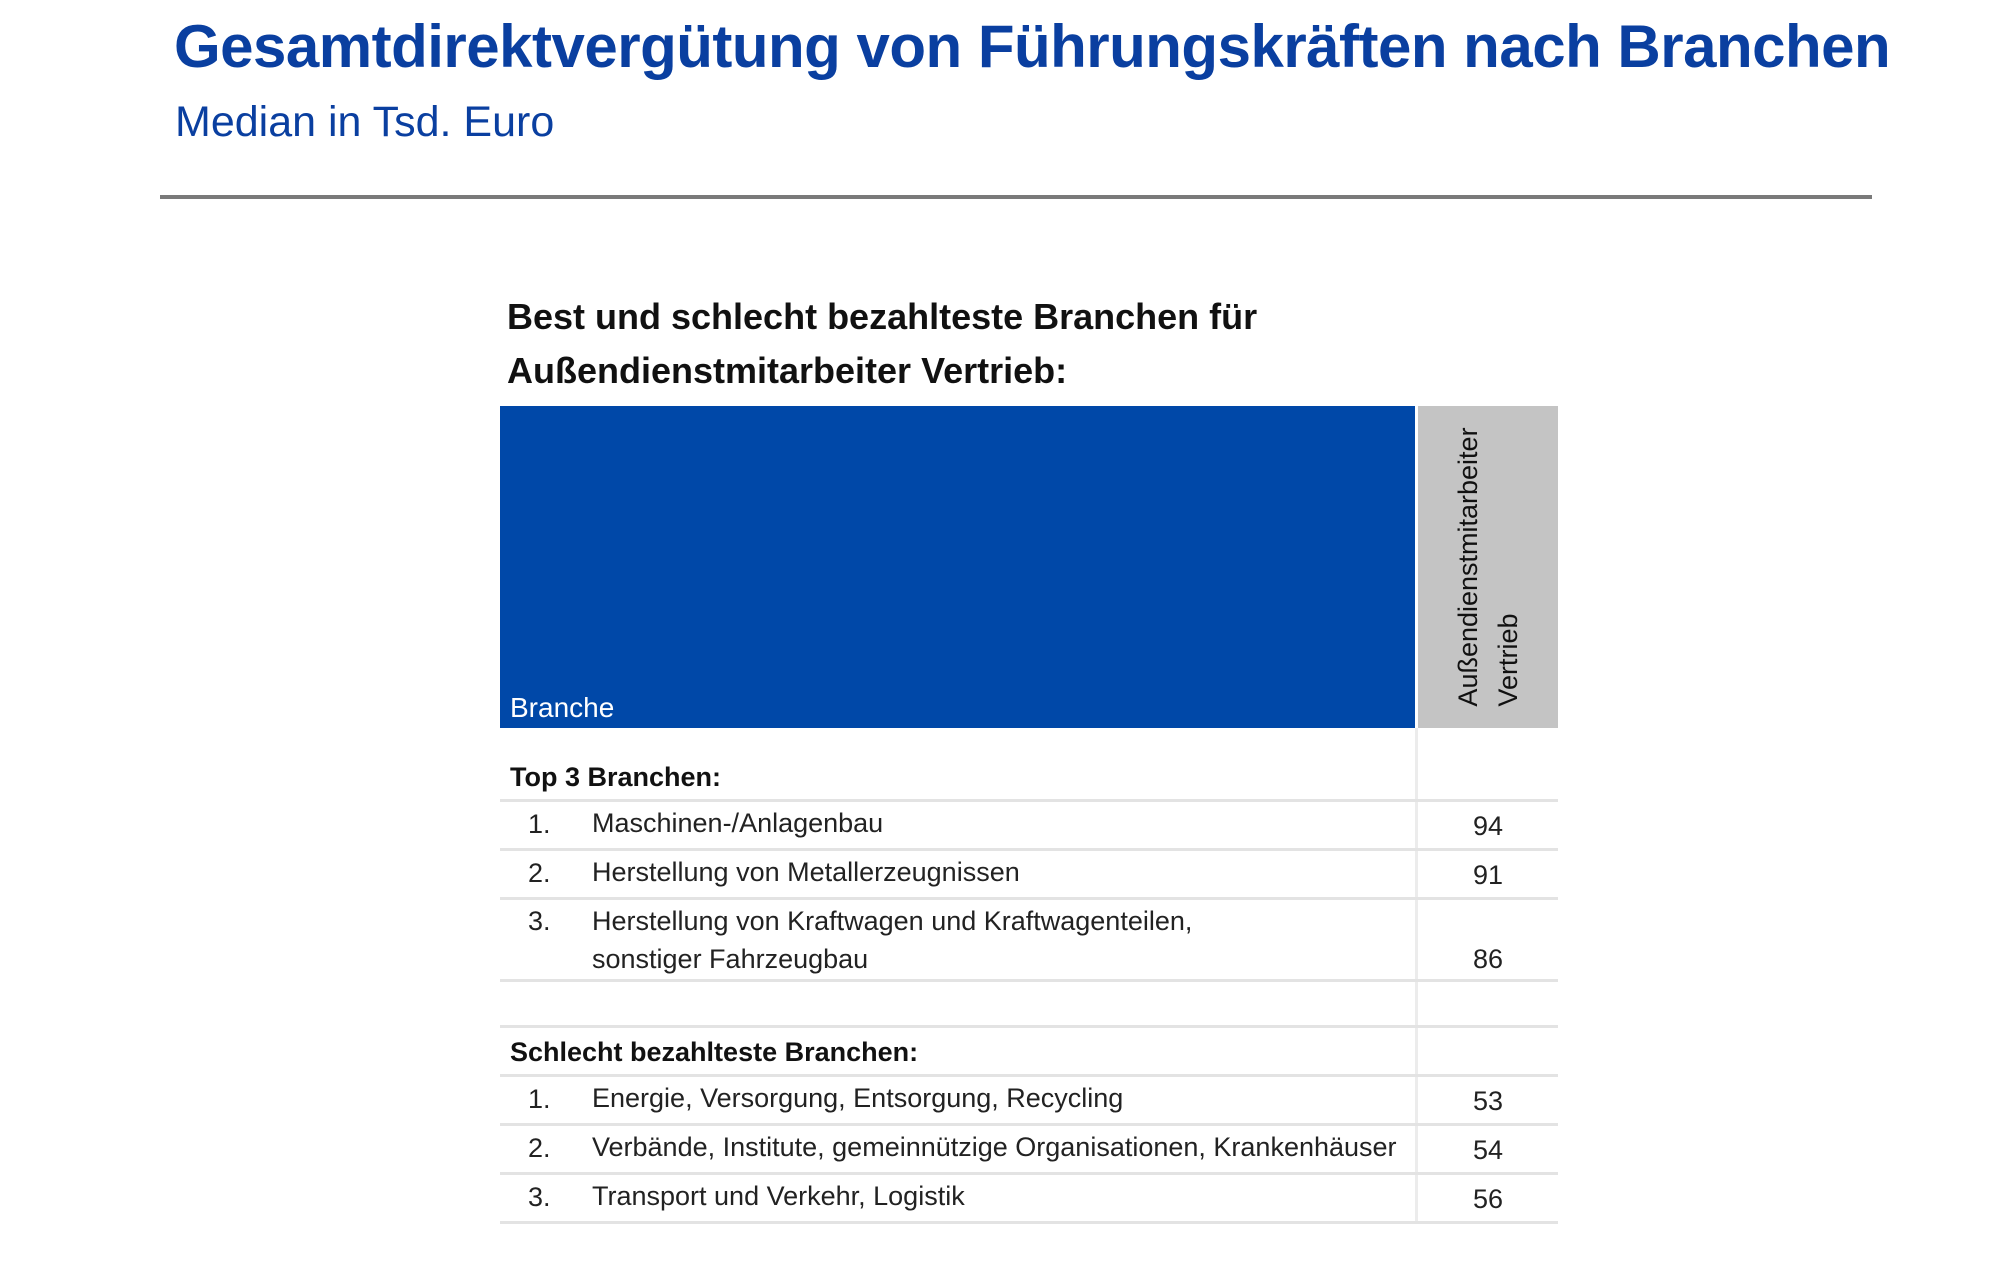 This screenshot has height=1273, width=2000. Describe the element at coordinates (1029, 1005) in the screenshot. I see `spacer-row` at that location.